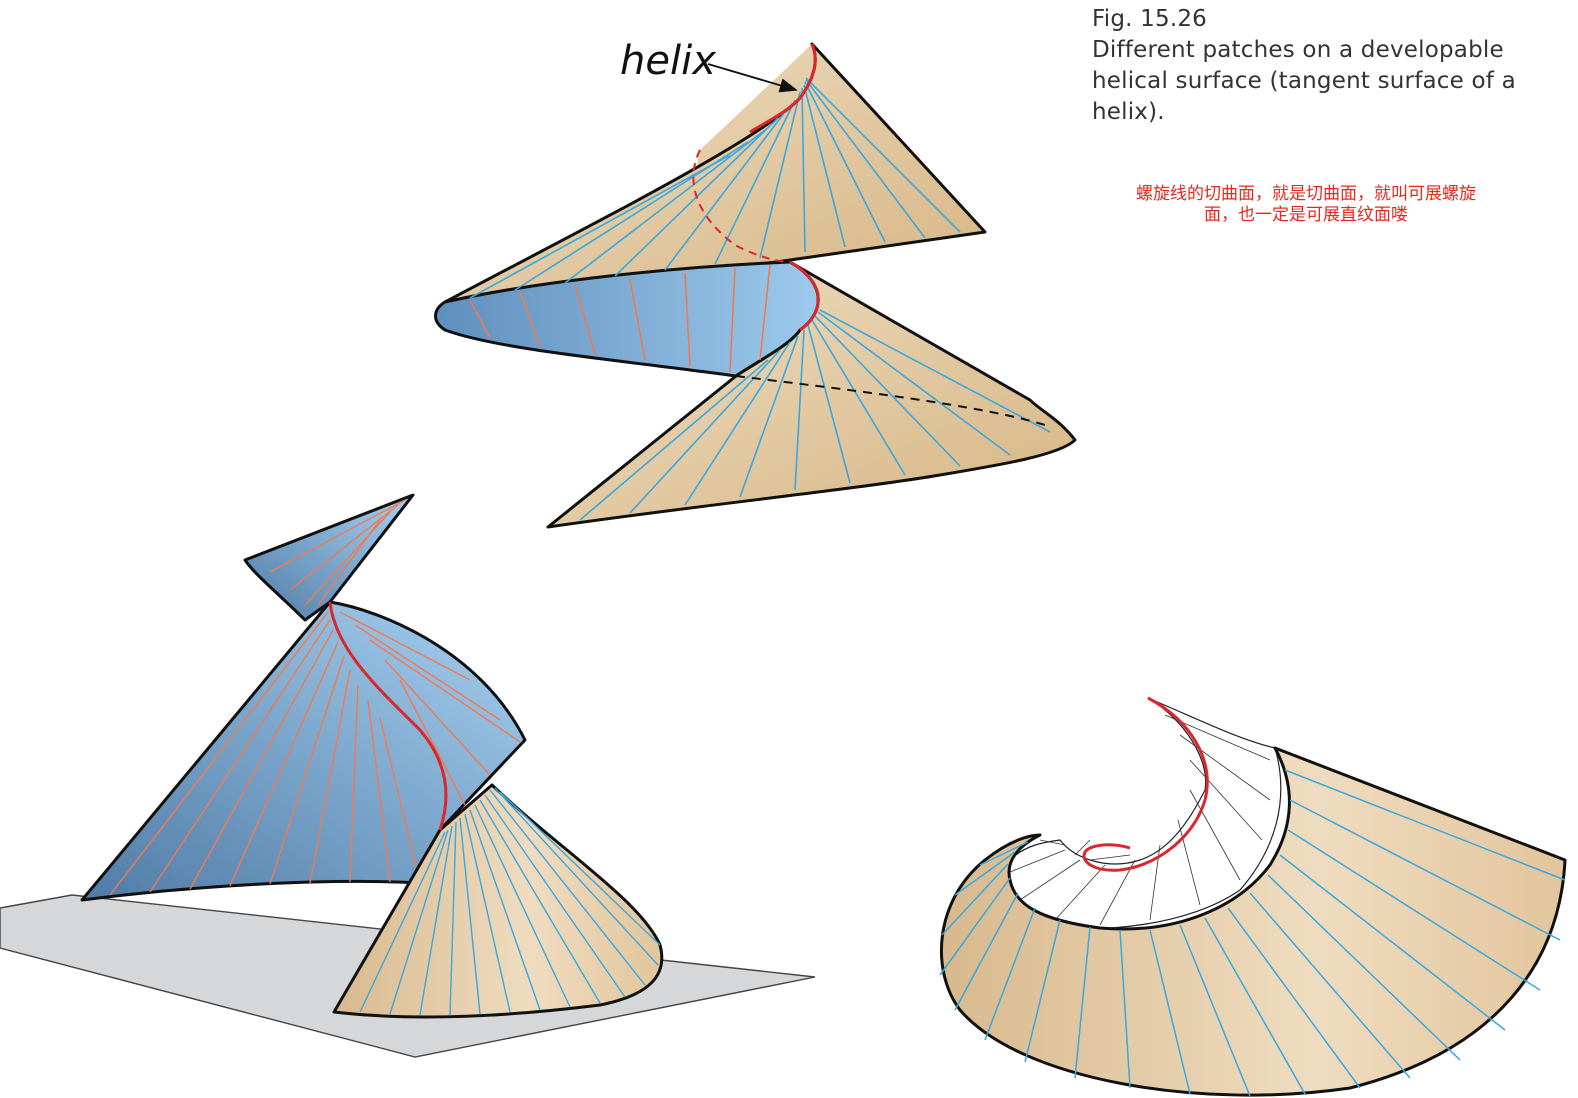 Image resolution: width=1578 pixels, height=1098 pixels. I want to click on annotation-line-2: 面，也一定是可展直纹面喽, so click(1306, 215).